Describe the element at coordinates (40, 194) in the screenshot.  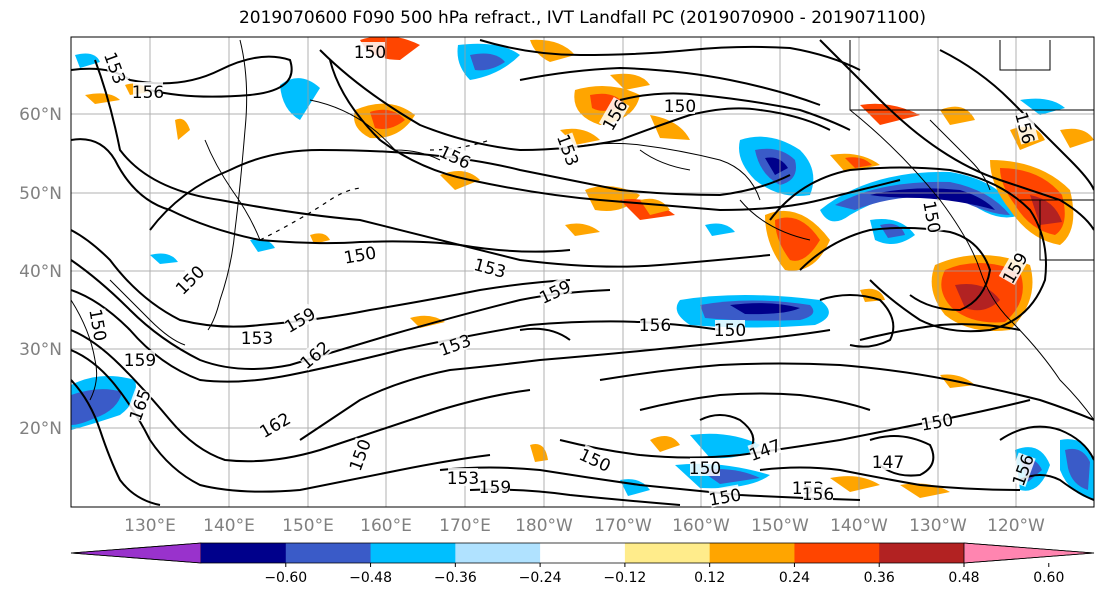
I see `lat-label: 50°N` at that location.